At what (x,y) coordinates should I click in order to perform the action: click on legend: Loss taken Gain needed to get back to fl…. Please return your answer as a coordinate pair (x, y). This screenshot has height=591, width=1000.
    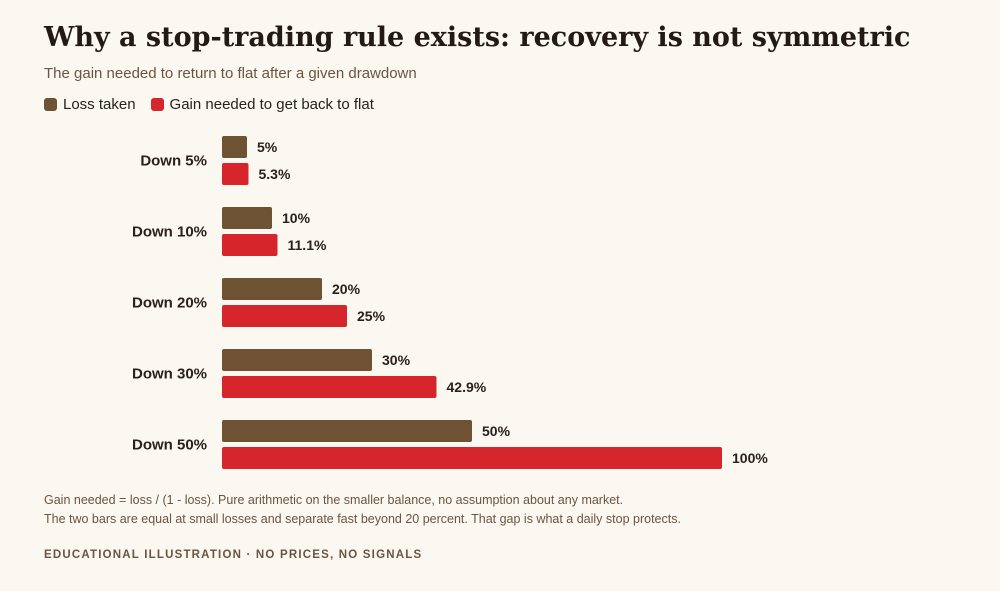
    Looking at the image, I should click on (209, 104).